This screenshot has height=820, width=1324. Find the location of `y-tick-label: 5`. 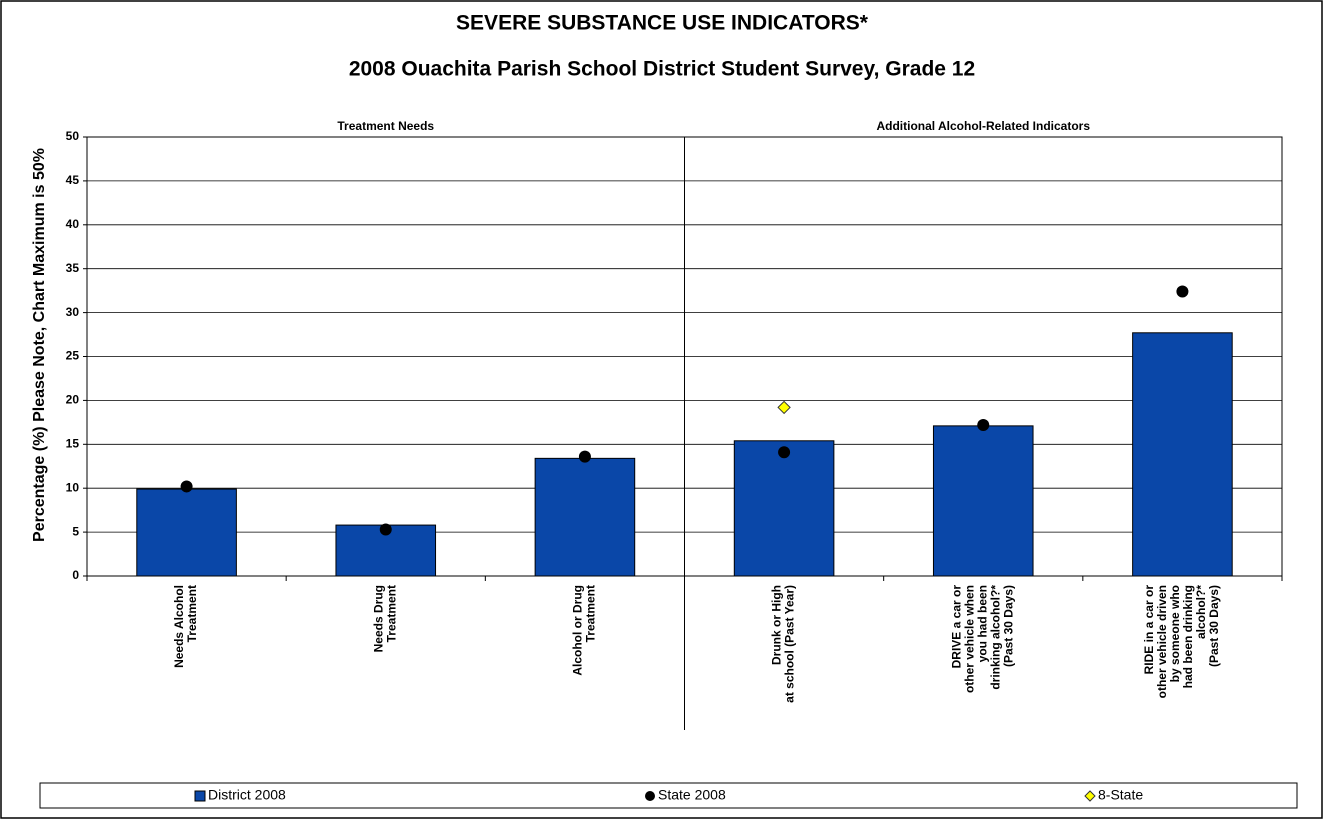

y-tick-label: 5 is located at coordinates (75, 531).